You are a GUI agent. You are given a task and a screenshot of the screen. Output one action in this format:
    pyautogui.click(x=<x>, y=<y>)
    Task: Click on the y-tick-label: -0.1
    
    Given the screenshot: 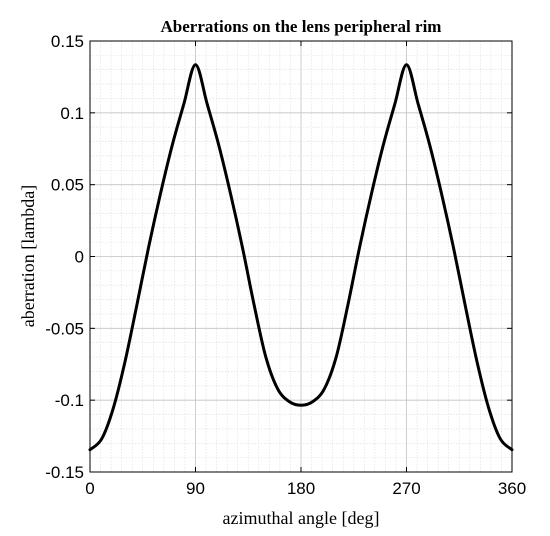 What is the action you would take?
    pyautogui.click(x=69, y=400)
    